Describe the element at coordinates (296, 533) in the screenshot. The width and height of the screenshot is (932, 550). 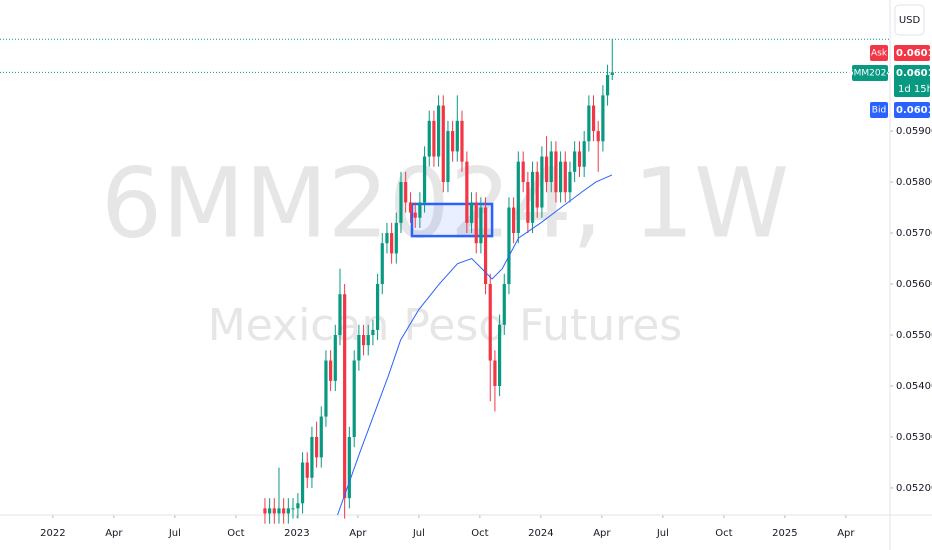
I see `x-tick-label: 2023` at that location.